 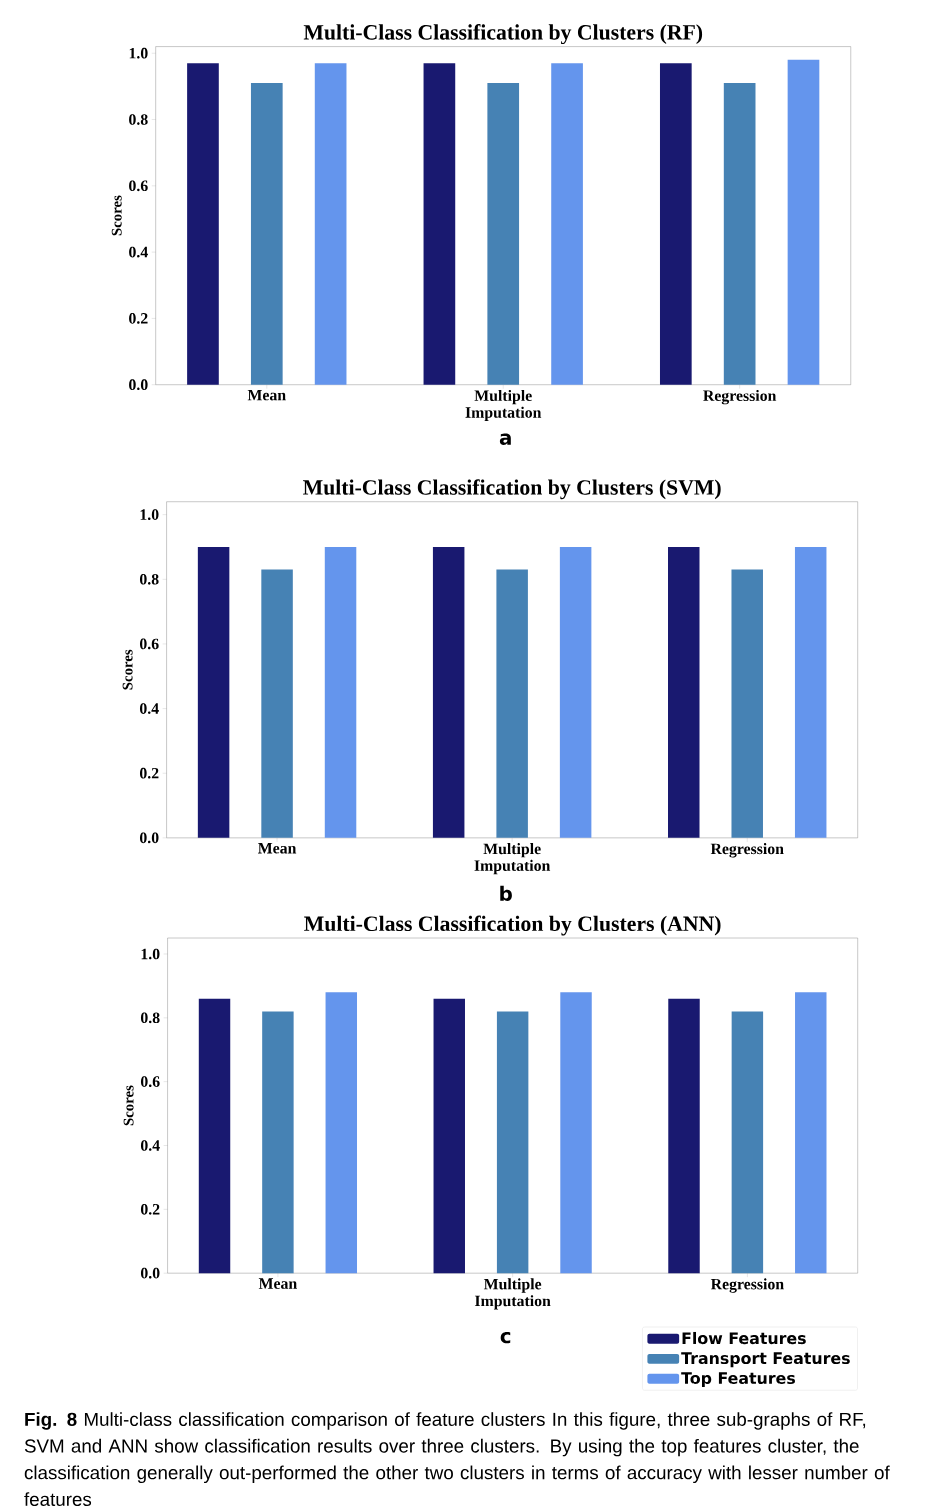 What do you see at coordinates (506, 893) in the screenshot?
I see `text: b` at bounding box center [506, 893].